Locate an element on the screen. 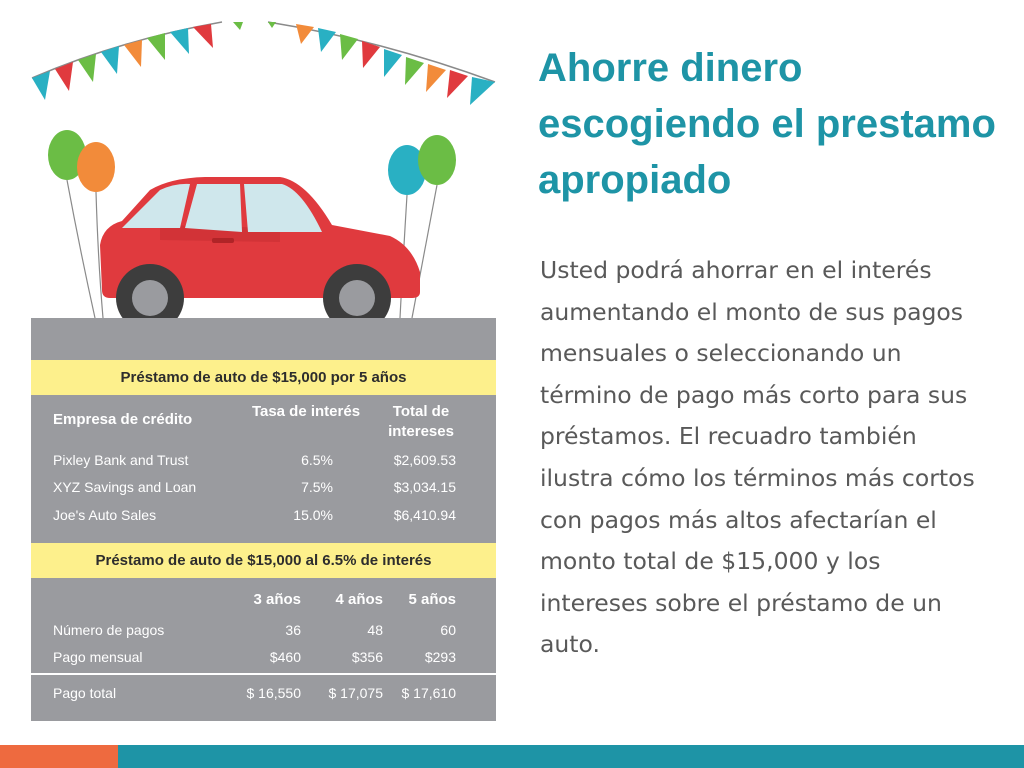 The height and width of the screenshot is (768, 1024). table1-row3-lender: Joe's Auto Sales is located at coordinates (105, 515).